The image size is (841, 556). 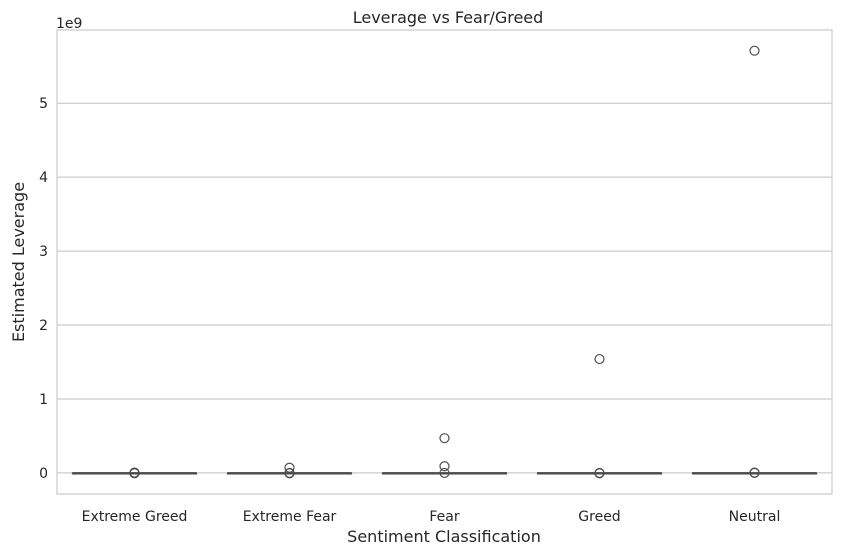 I want to click on y-tick-labels: 0 1 2 3 4 5, so click(x=43, y=289).